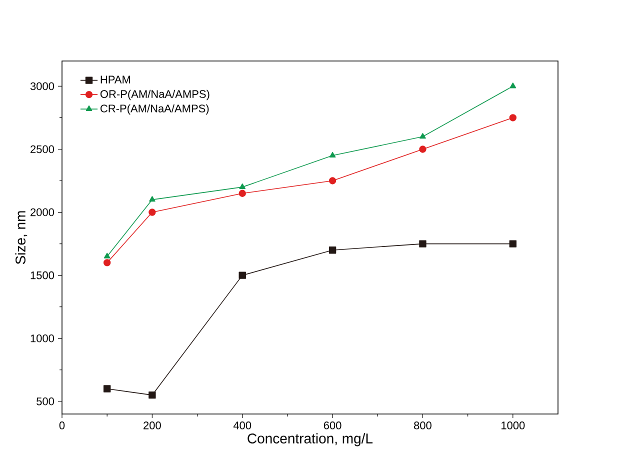 The width and height of the screenshot is (625, 460). Describe the element at coordinates (42, 275) in the screenshot. I see `y-tick-label: 1500` at that location.